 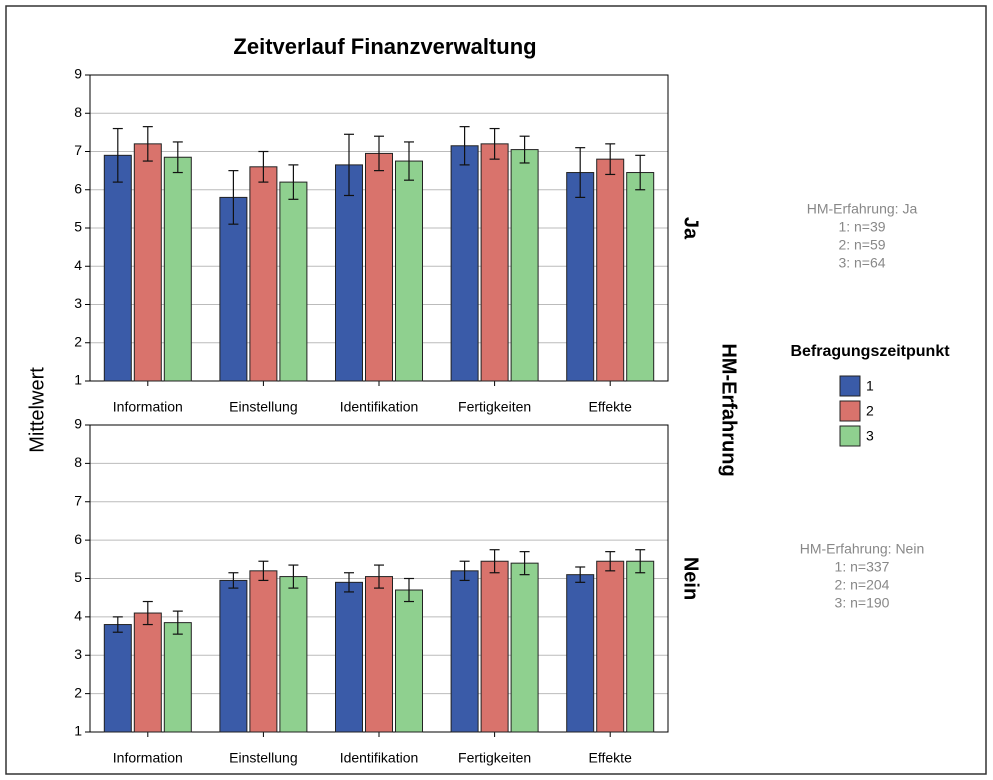 I want to click on legend-label: 1, so click(x=870, y=386).